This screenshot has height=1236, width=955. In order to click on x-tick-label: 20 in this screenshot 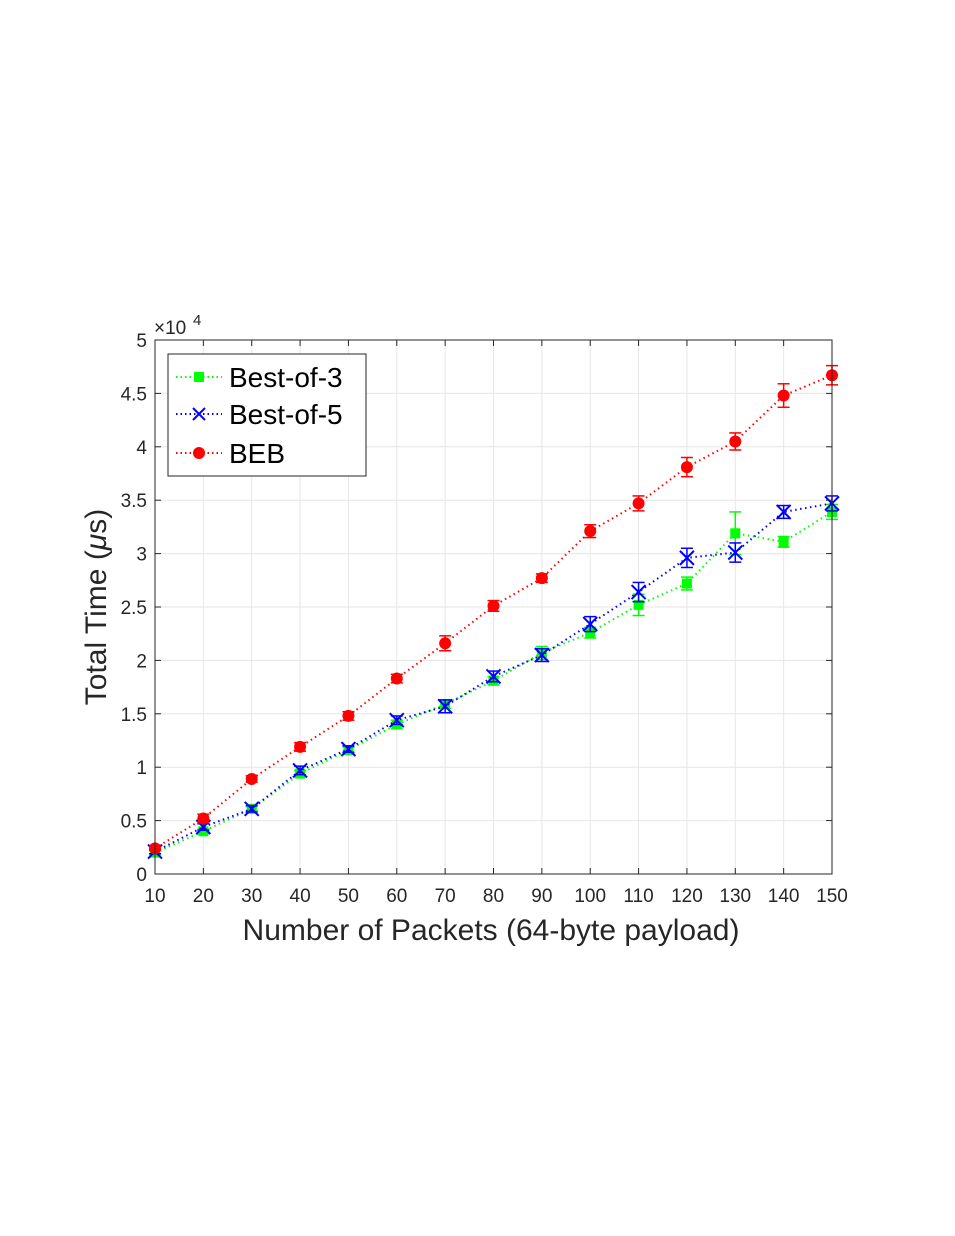, I will do `click(203, 896)`.